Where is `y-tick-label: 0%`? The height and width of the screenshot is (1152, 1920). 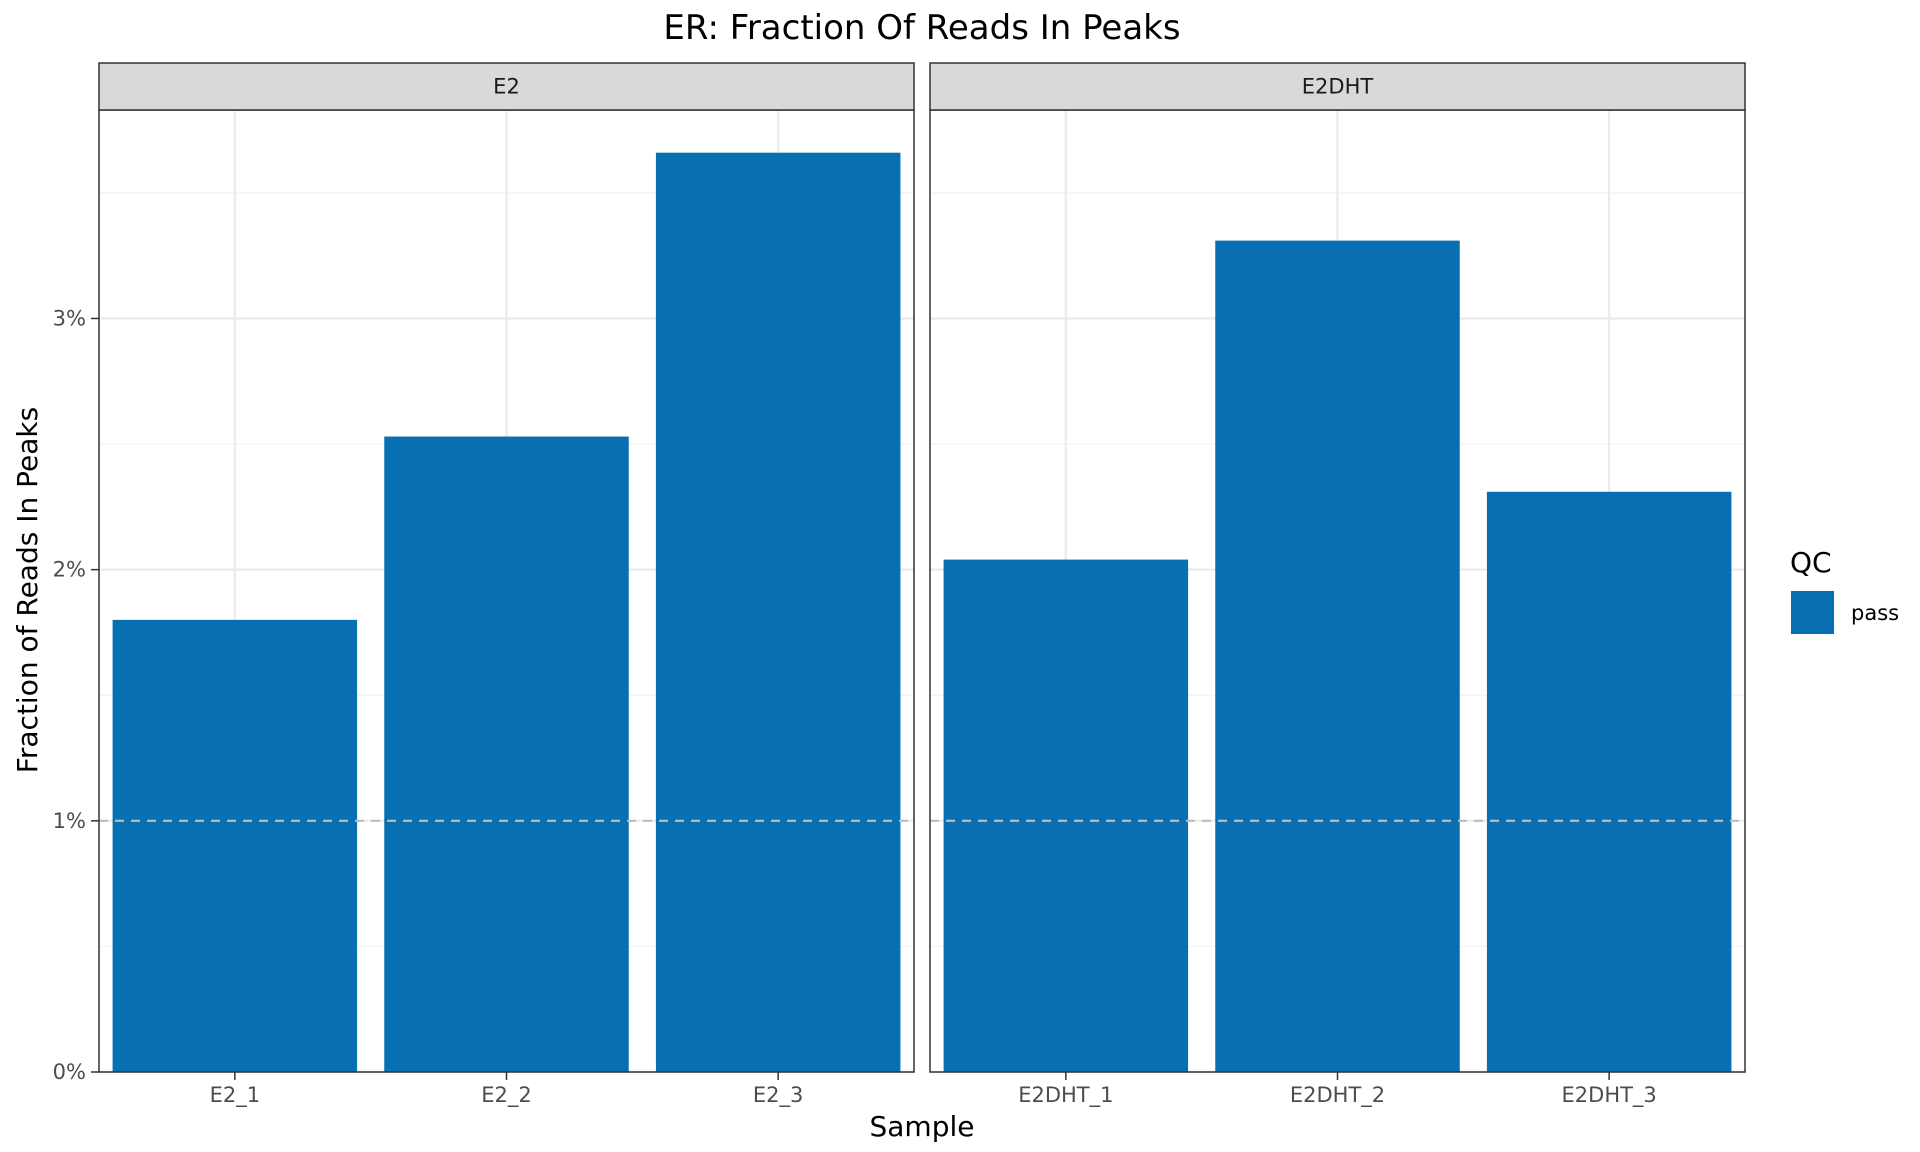
y-tick-label: 0% is located at coordinates (69, 1072).